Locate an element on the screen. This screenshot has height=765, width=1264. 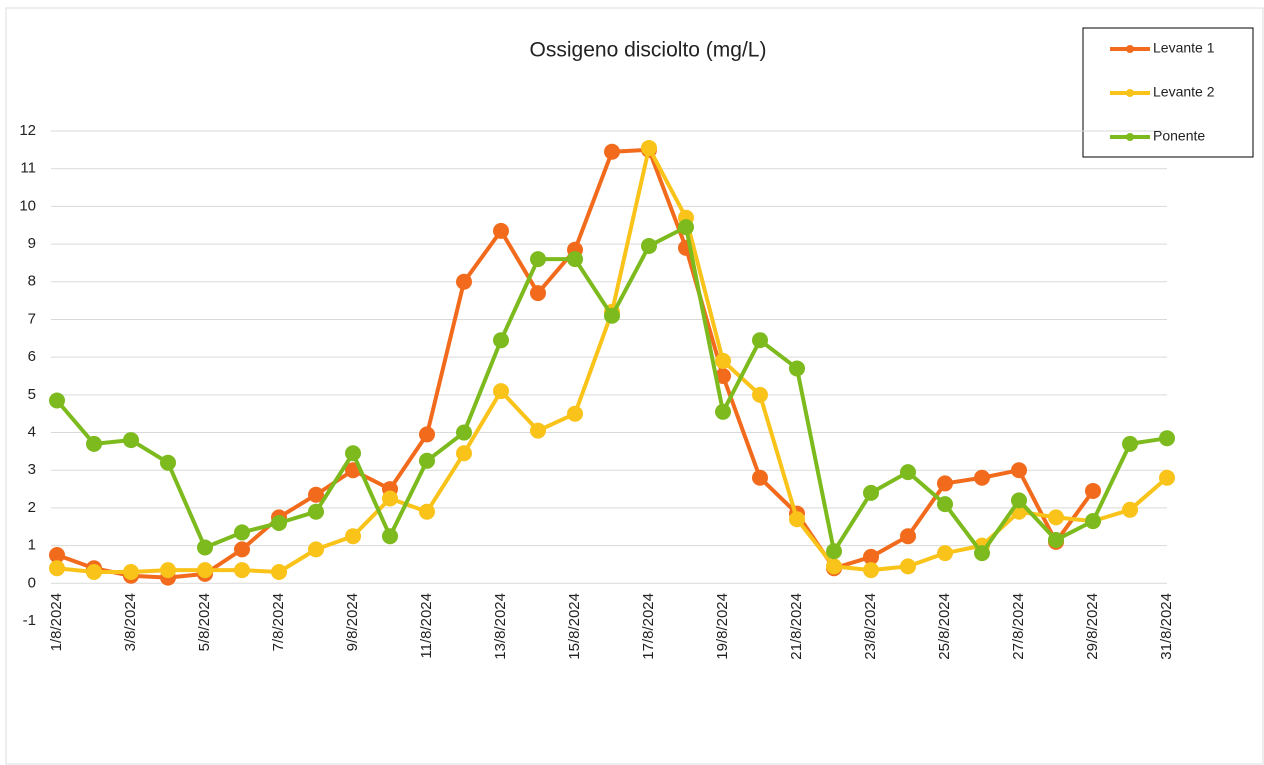
y-tick-label: 2 is located at coordinates (32, 507).